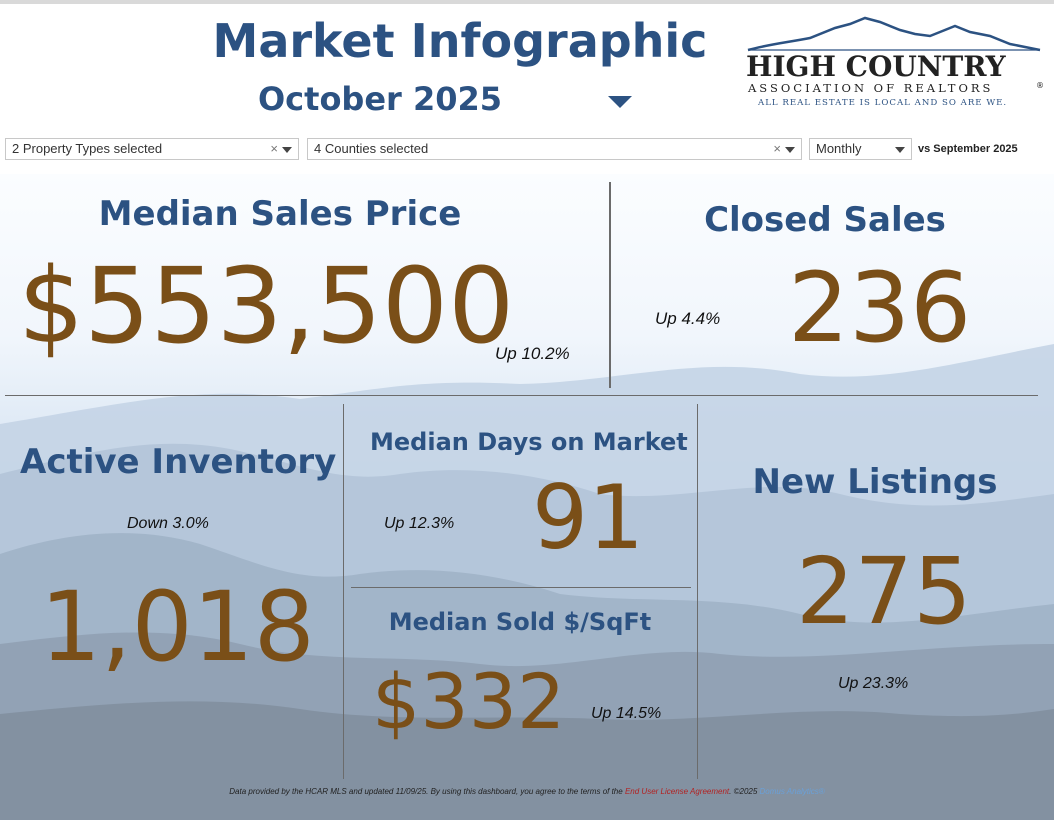 This screenshot has height=820, width=1054. I want to click on eula-link: End User License Agreement, so click(677, 791).